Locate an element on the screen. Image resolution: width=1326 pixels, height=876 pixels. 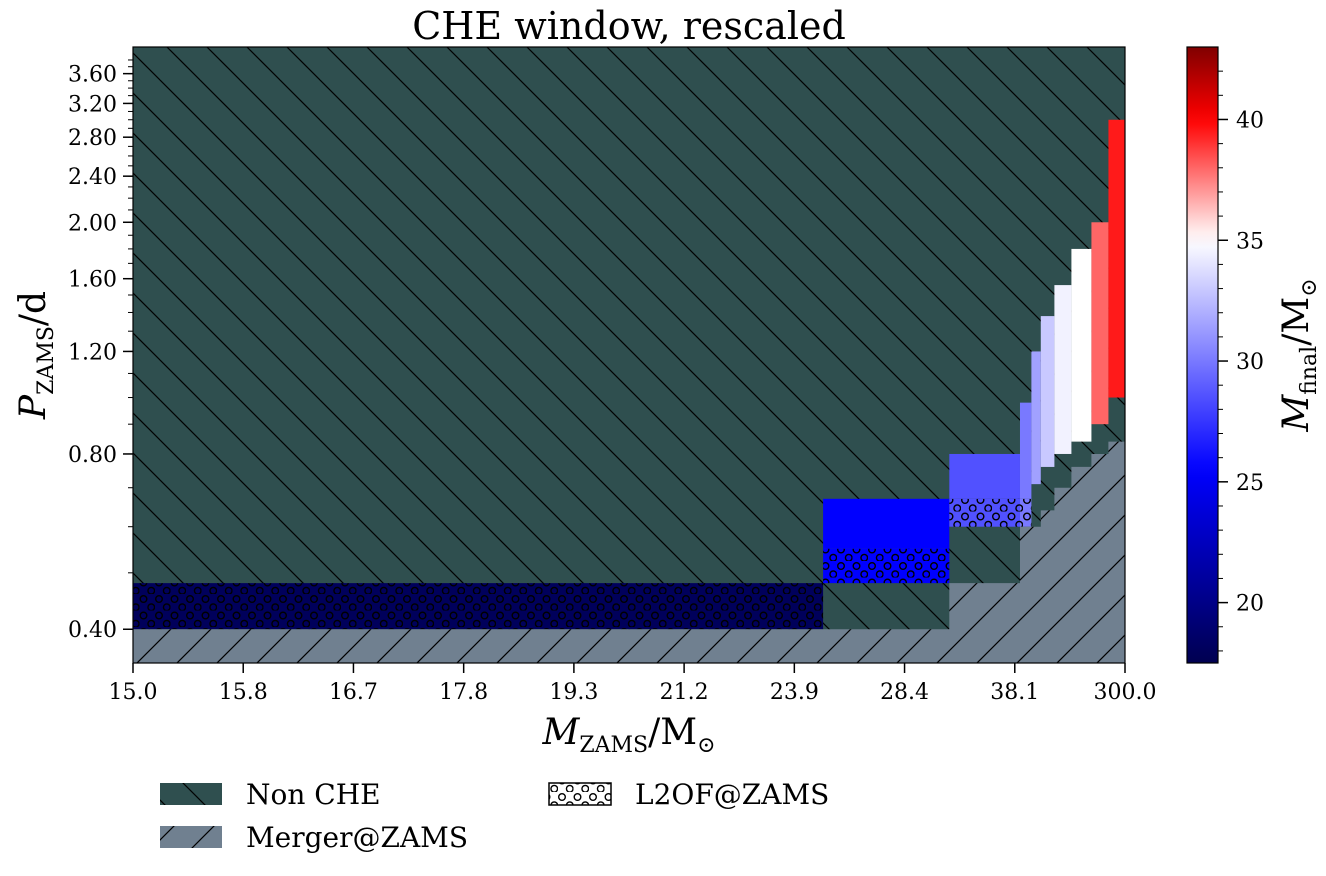
y-axis-label: PZAMS/d is located at coordinates (36, 355).